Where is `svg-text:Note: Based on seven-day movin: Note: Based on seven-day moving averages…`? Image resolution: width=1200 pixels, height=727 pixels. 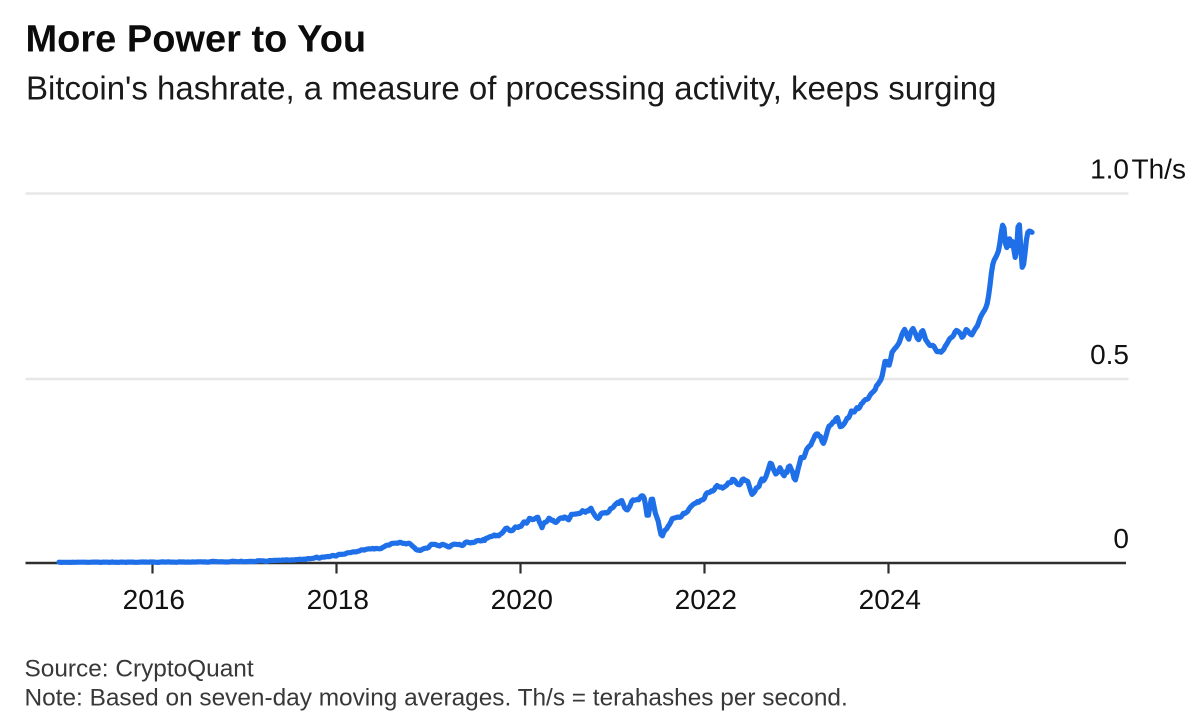 svg-text:Note: Based on seven-day movin: Note: Based on seven-day moving averages… is located at coordinates (436, 698).